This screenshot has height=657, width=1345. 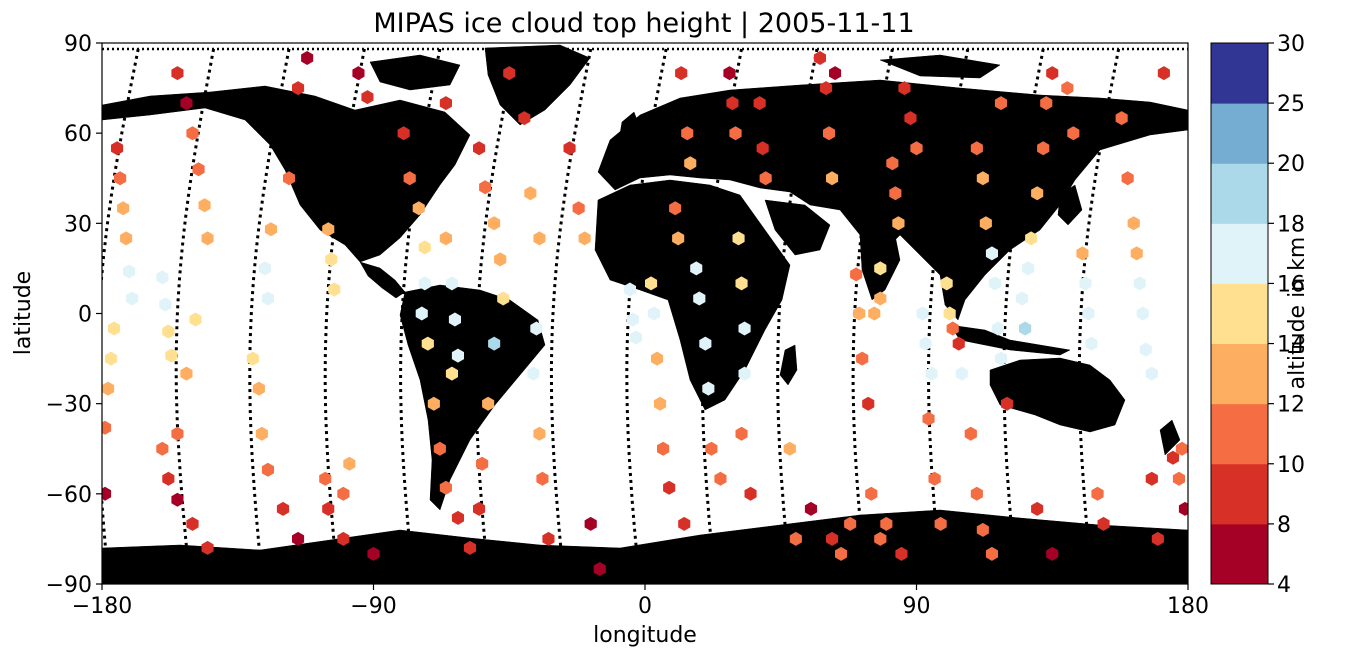 I want to click on colorbar-tick-label: 10, so click(x=1291, y=465).